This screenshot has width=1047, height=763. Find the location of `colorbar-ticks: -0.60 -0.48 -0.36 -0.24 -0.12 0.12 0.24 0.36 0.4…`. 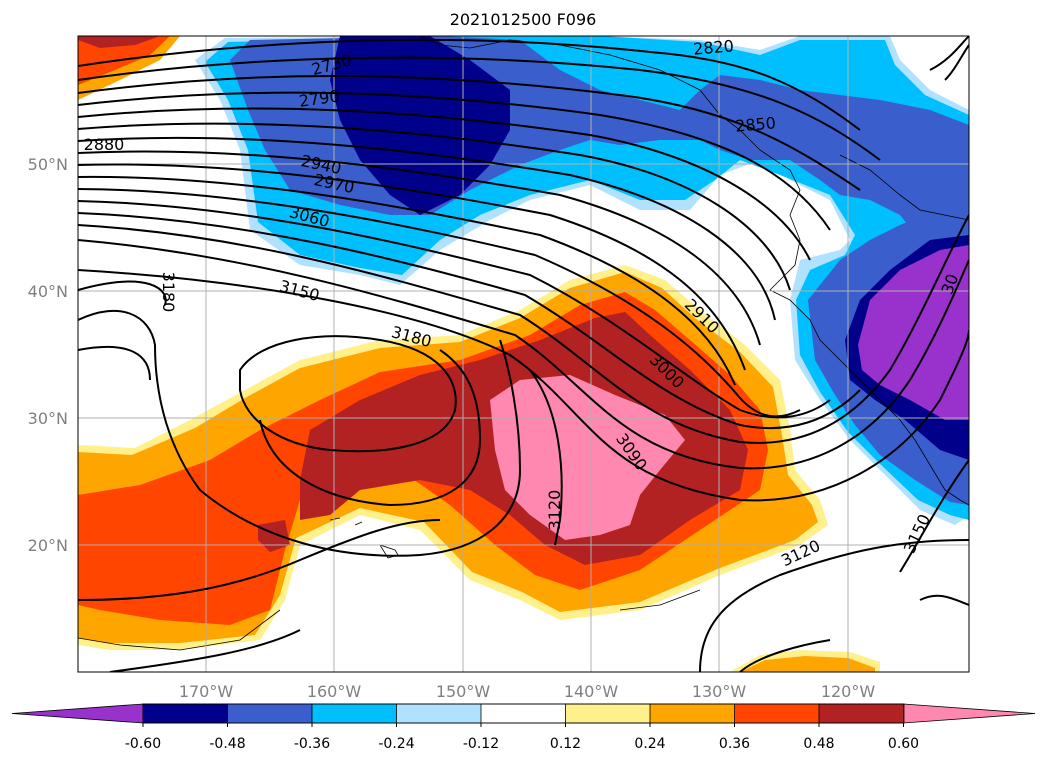

colorbar-ticks: -0.60 -0.48 -0.36 -0.24 -0.12 0.12 0.24 0.36 0.4… is located at coordinates (522, 737).